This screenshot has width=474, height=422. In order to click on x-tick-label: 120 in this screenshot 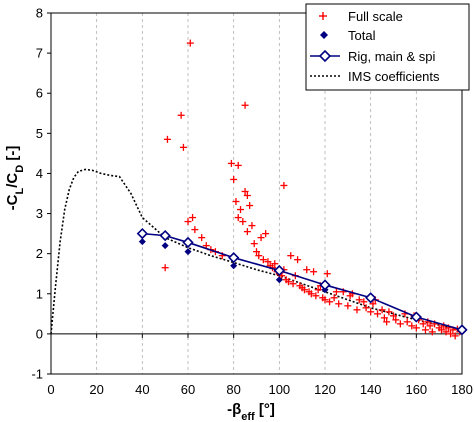, I will do `click(325, 389)`.